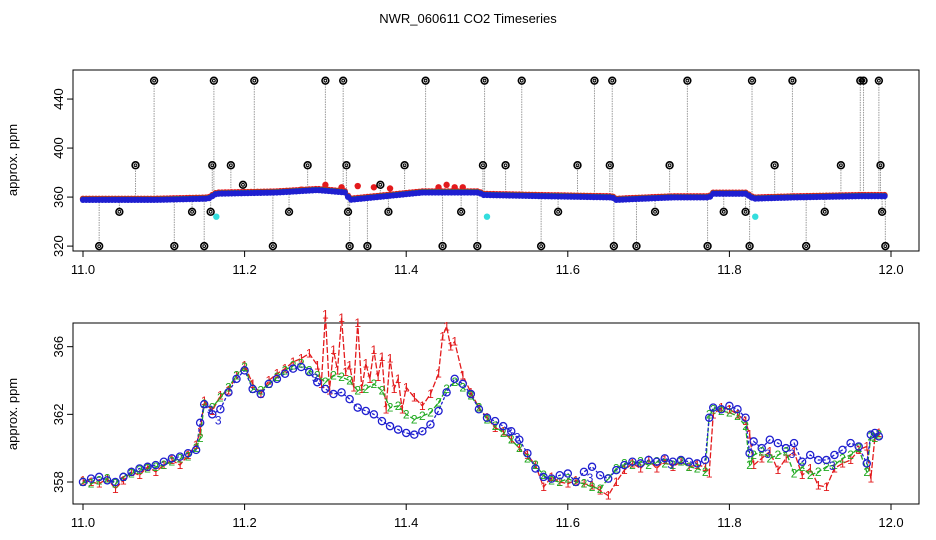 The width and height of the screenshot is (936, 540). What do you see at coordinates (406, 522) in the screenshot?
I see `bottom-x-tick-label: 11.4` at bounding box center [406, 522].